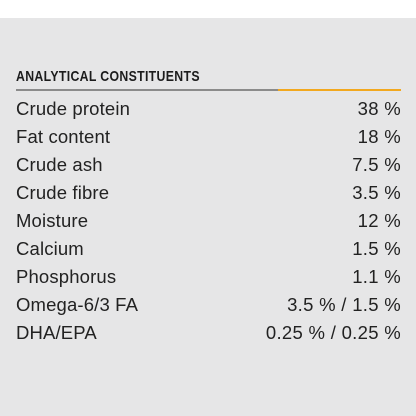 The width and height of the screenshot is (416, 416). What do you see at coordinates (333, 332) in the screenshot?
I see `constituent-value: 0.25 % / 0.25 %` at bounding box center [333, 332].